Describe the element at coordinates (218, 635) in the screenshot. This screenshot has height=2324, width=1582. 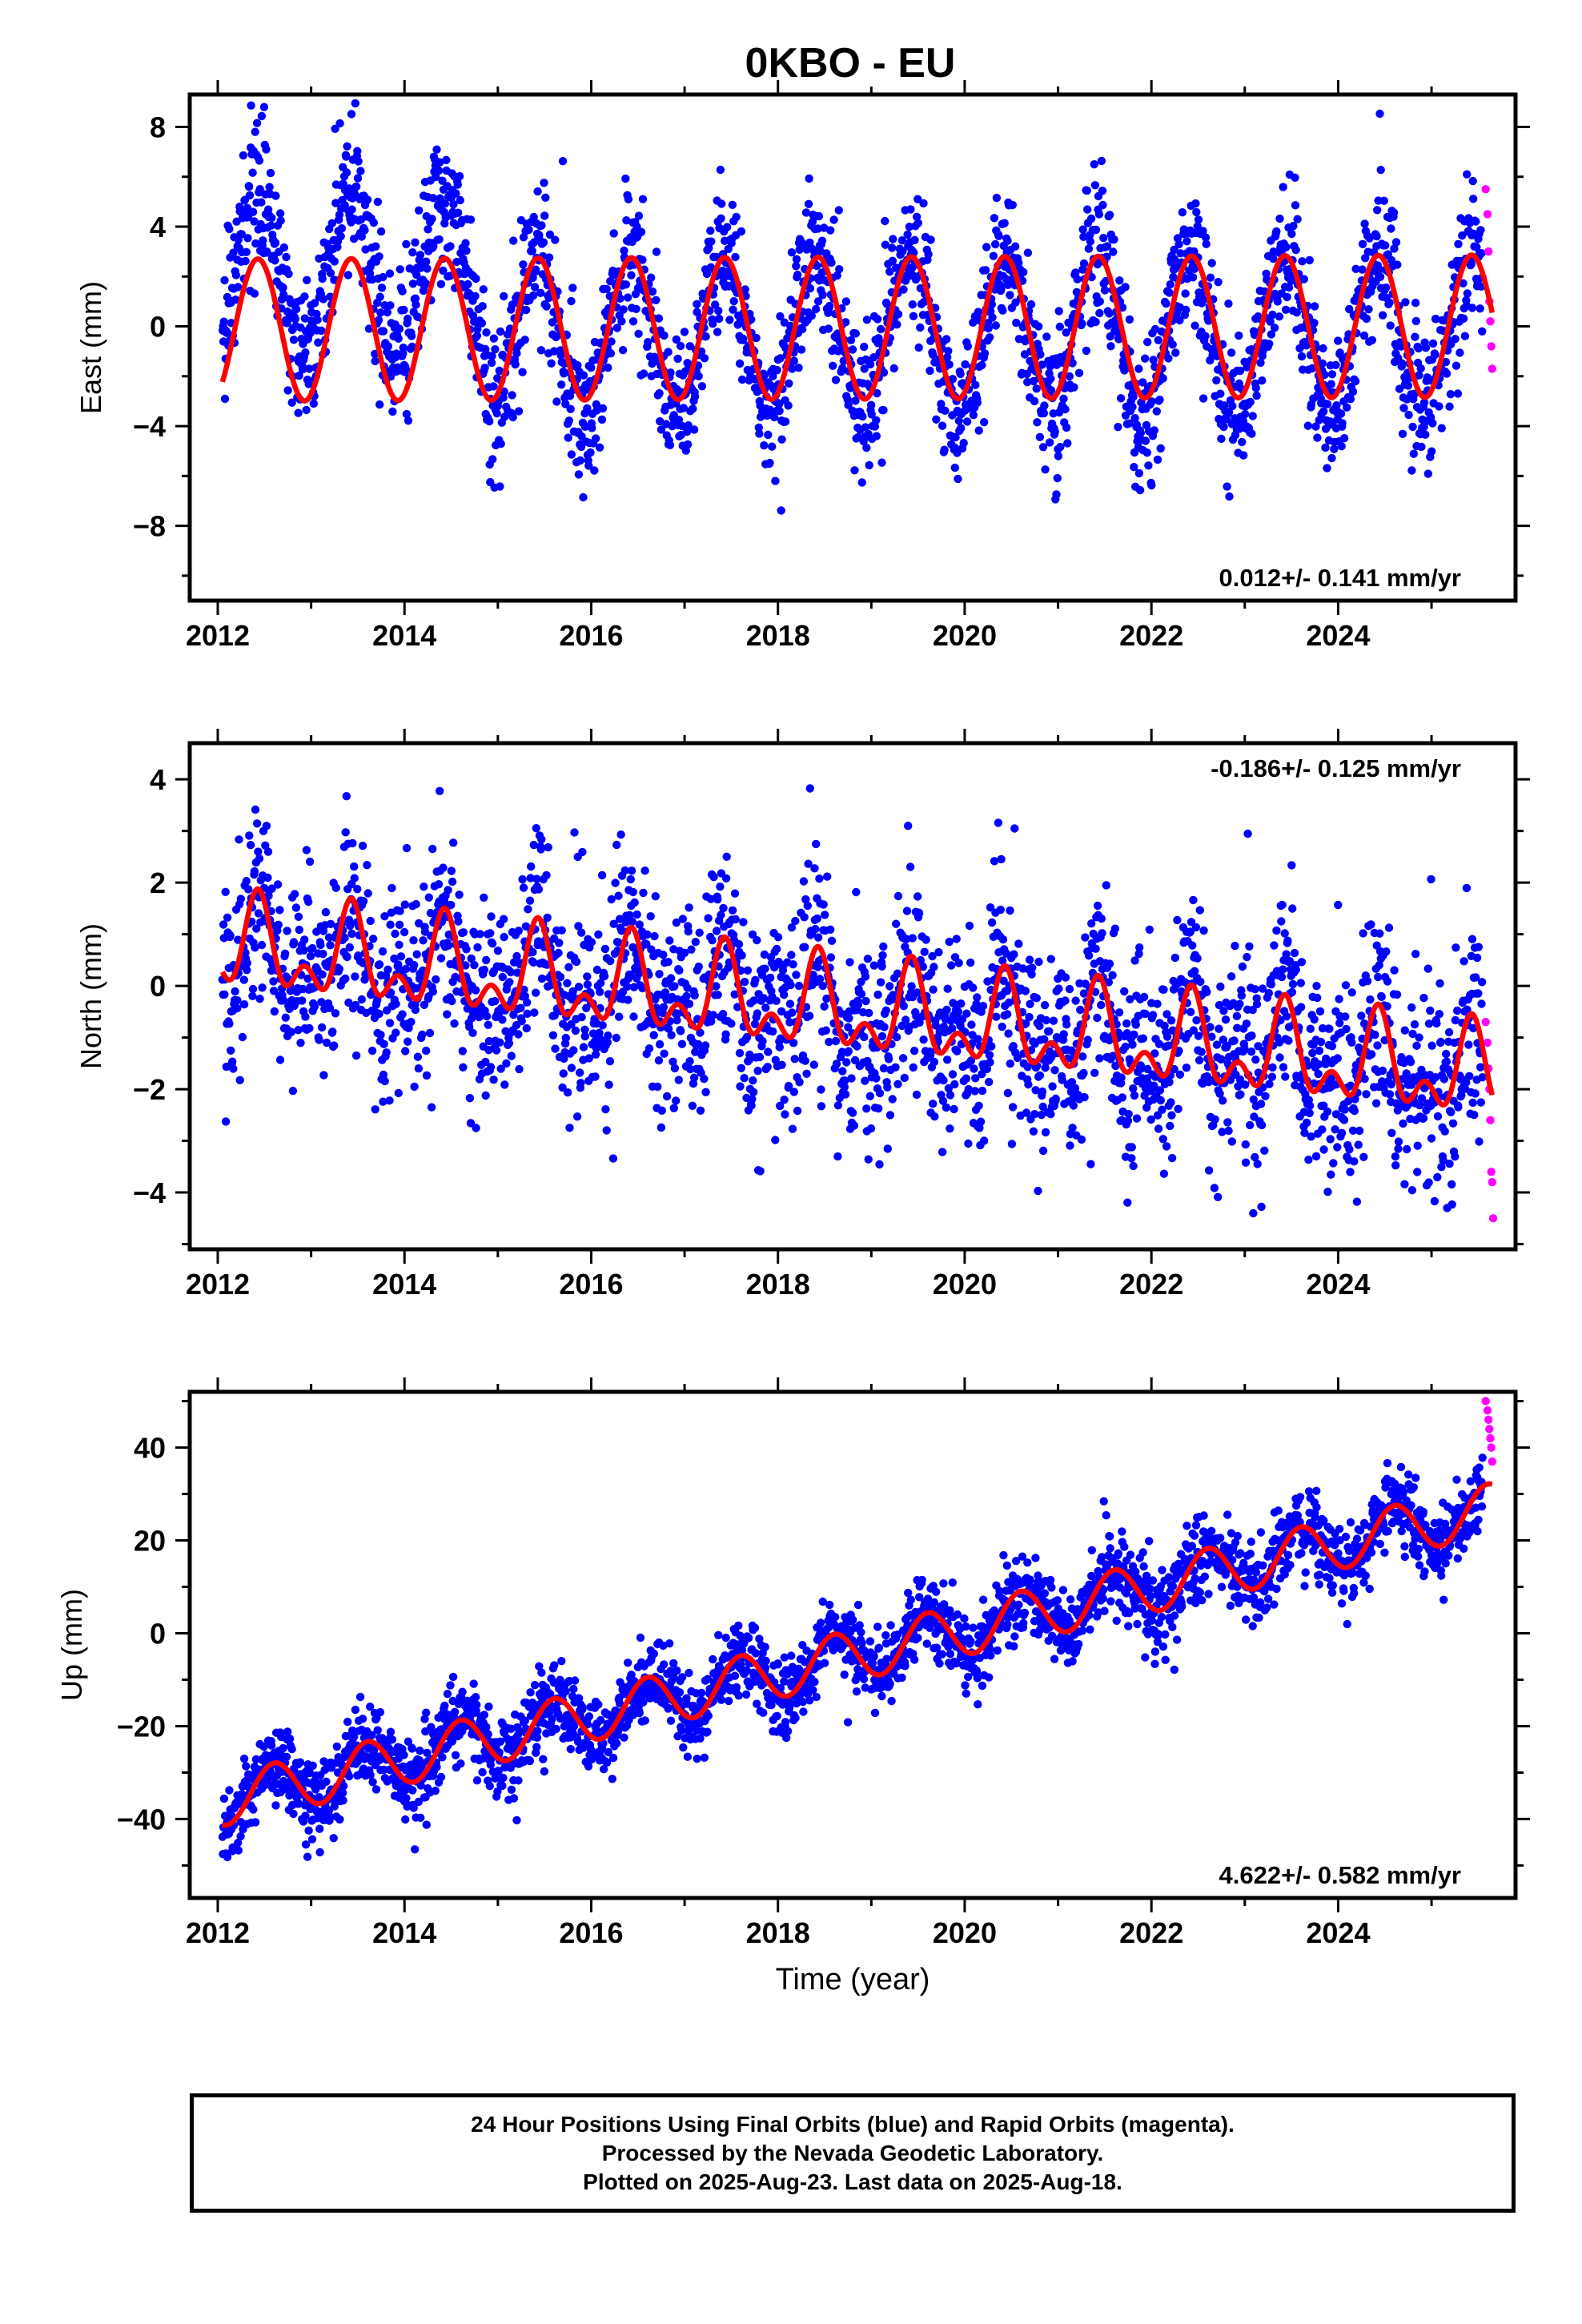
I see `x-tick-label: 2012` at that location.